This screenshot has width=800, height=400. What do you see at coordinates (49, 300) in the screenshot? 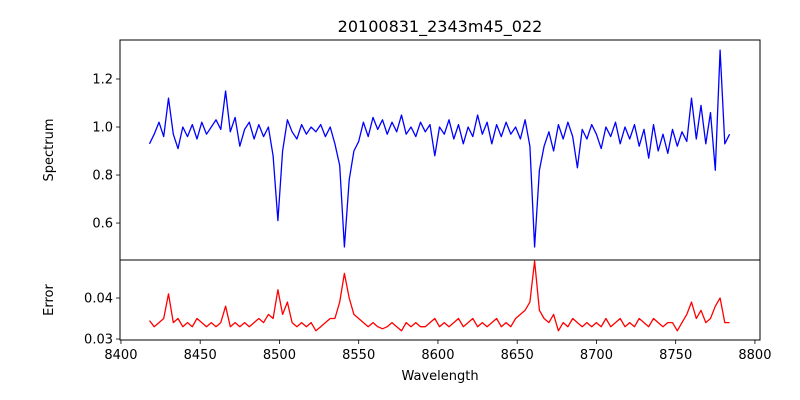
I see `error-y-label: Error` at bounding box center [49, 300].